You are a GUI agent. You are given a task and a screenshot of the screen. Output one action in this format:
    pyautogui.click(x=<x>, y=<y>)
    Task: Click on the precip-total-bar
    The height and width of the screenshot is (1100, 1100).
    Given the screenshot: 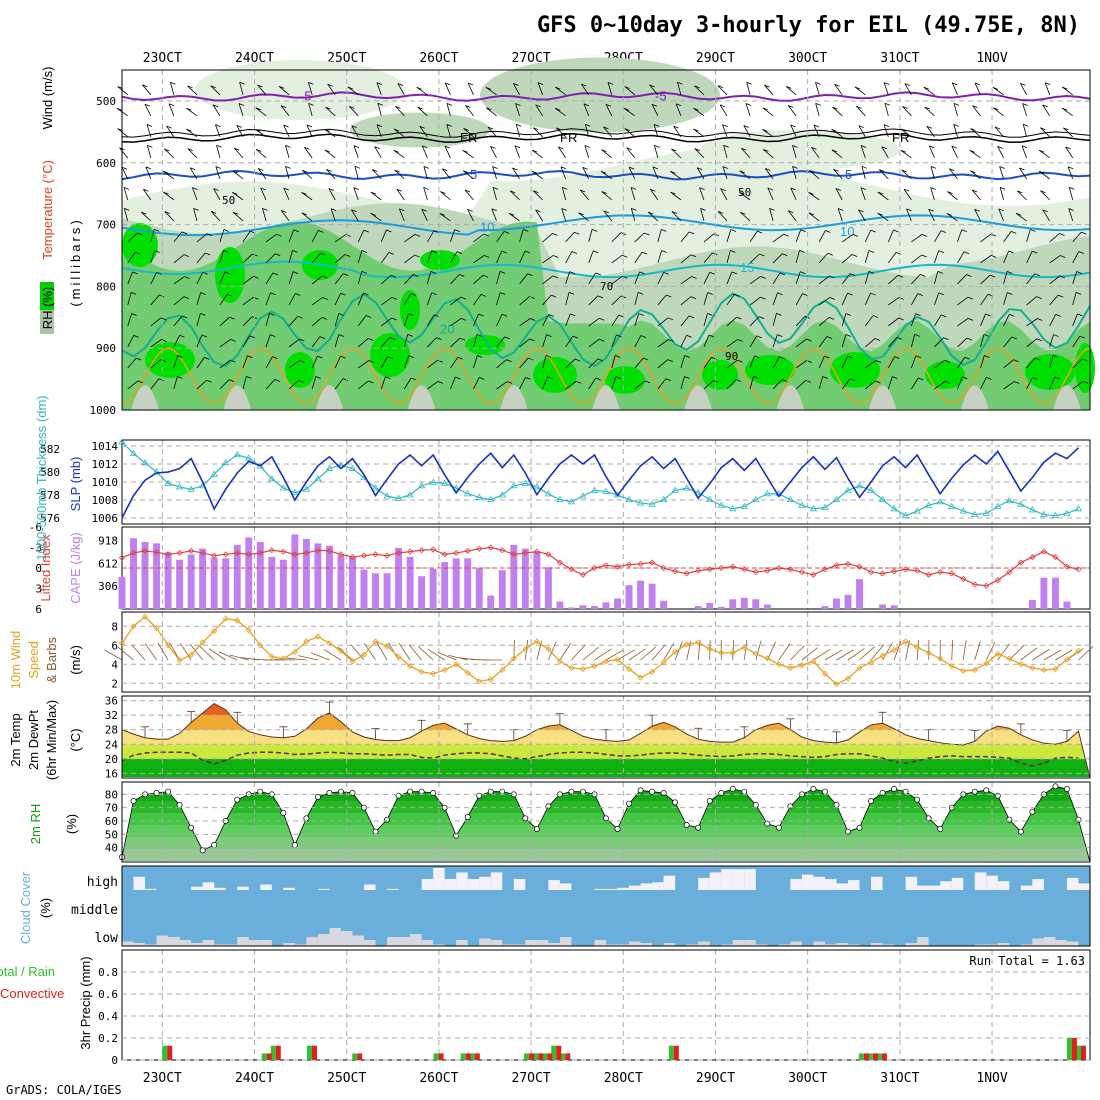 What is the action you would take?
    pyautogui.click(x=165, y=1052)
    